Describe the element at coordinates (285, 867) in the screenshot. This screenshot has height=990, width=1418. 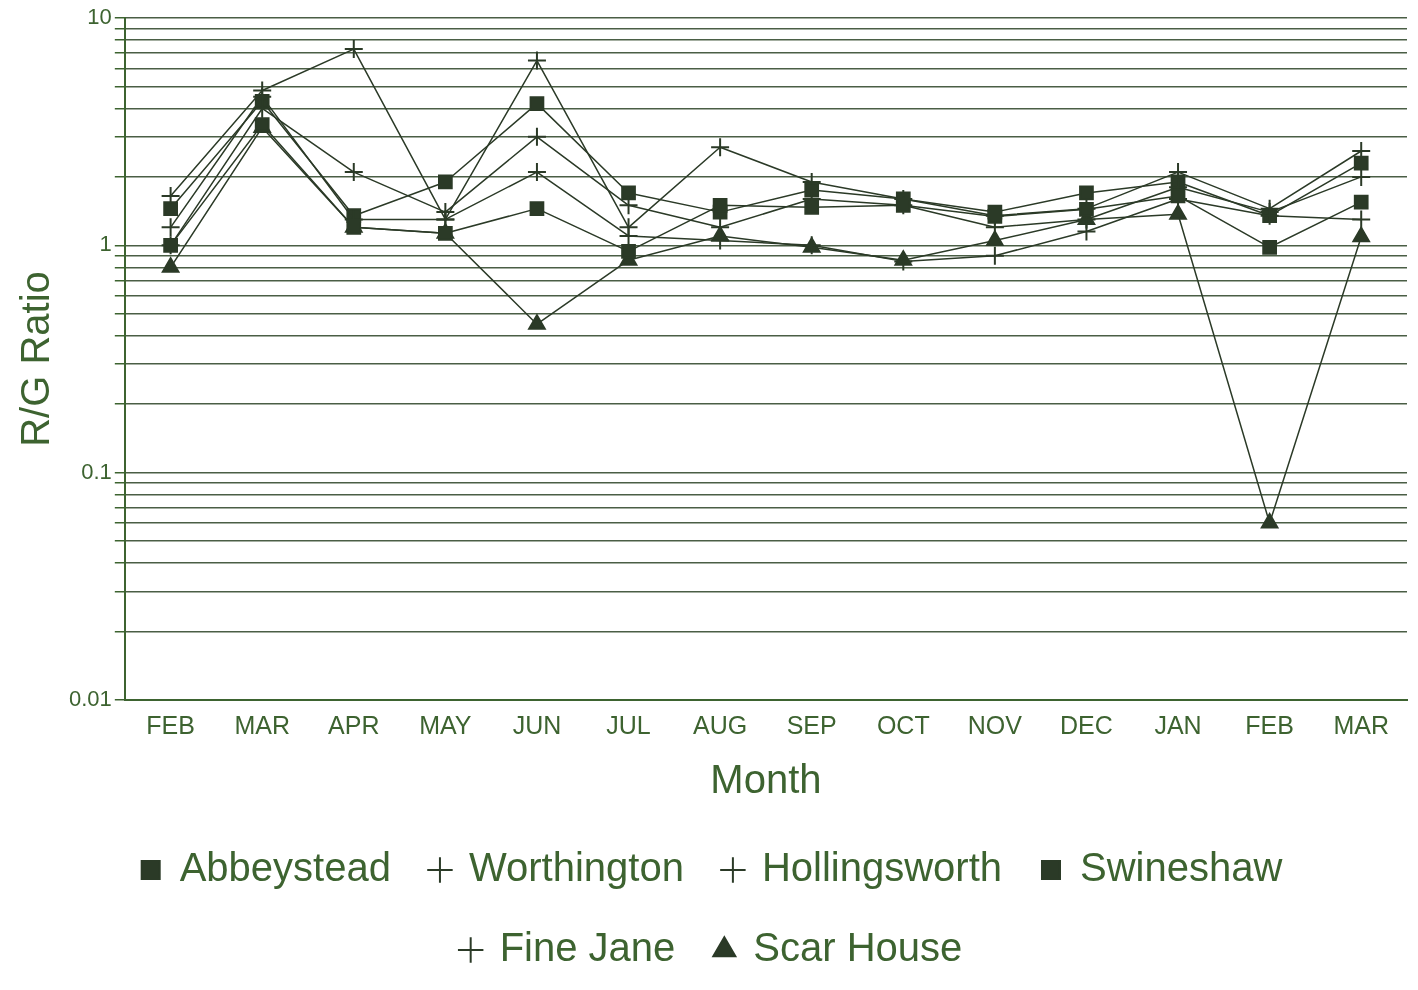
I see `legend-label: Abbeystead` at that location.